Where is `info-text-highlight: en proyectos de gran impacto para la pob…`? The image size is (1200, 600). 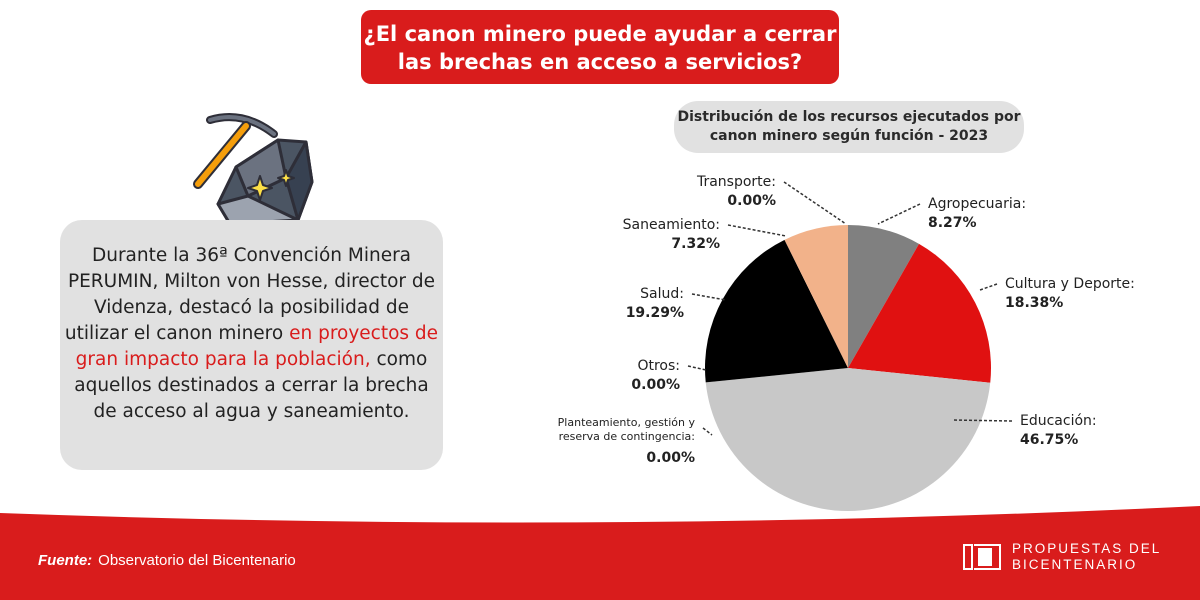
info-text-highlight: en proyectos de gran impacto para la pob… is located at coordinates (257, 346).